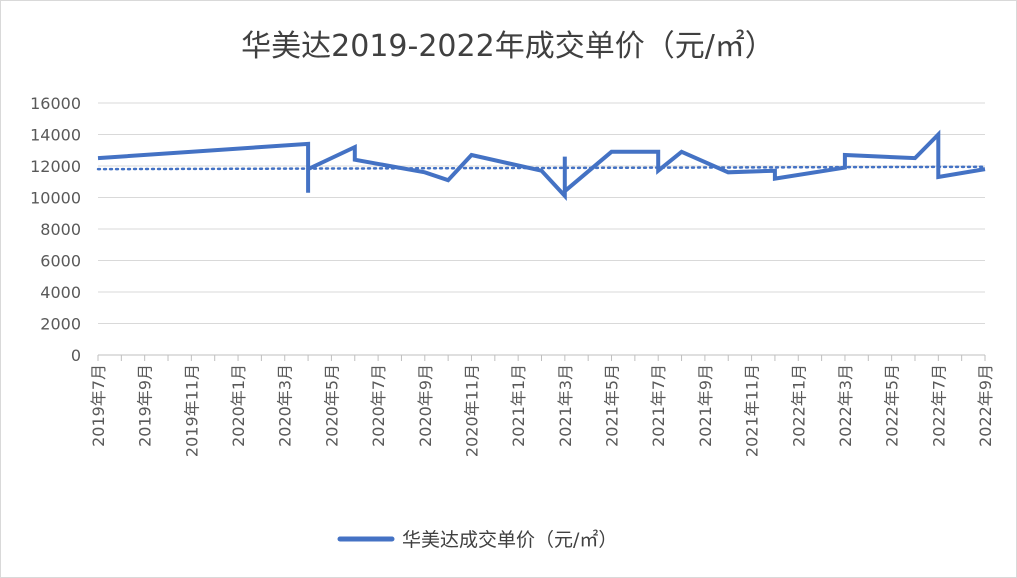 The width and height of the screenshot is (1017, 578). Describe the element at coordinates (612, 405) in the screenshot. I see `x-tick-label: 2021年5月` at that location.